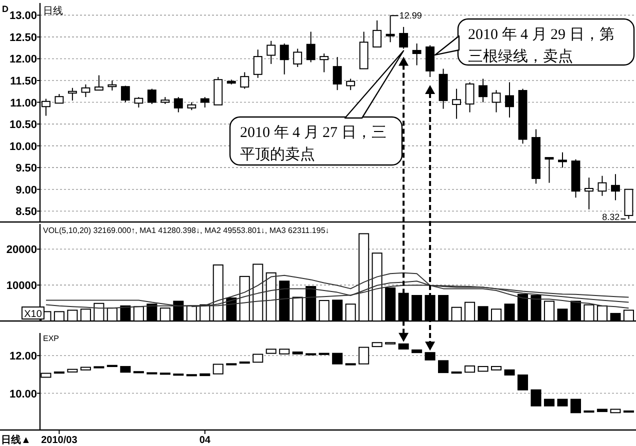 The image size is (636, 446). I want to click on y-tick-label: 12.50, so click(23, 38).